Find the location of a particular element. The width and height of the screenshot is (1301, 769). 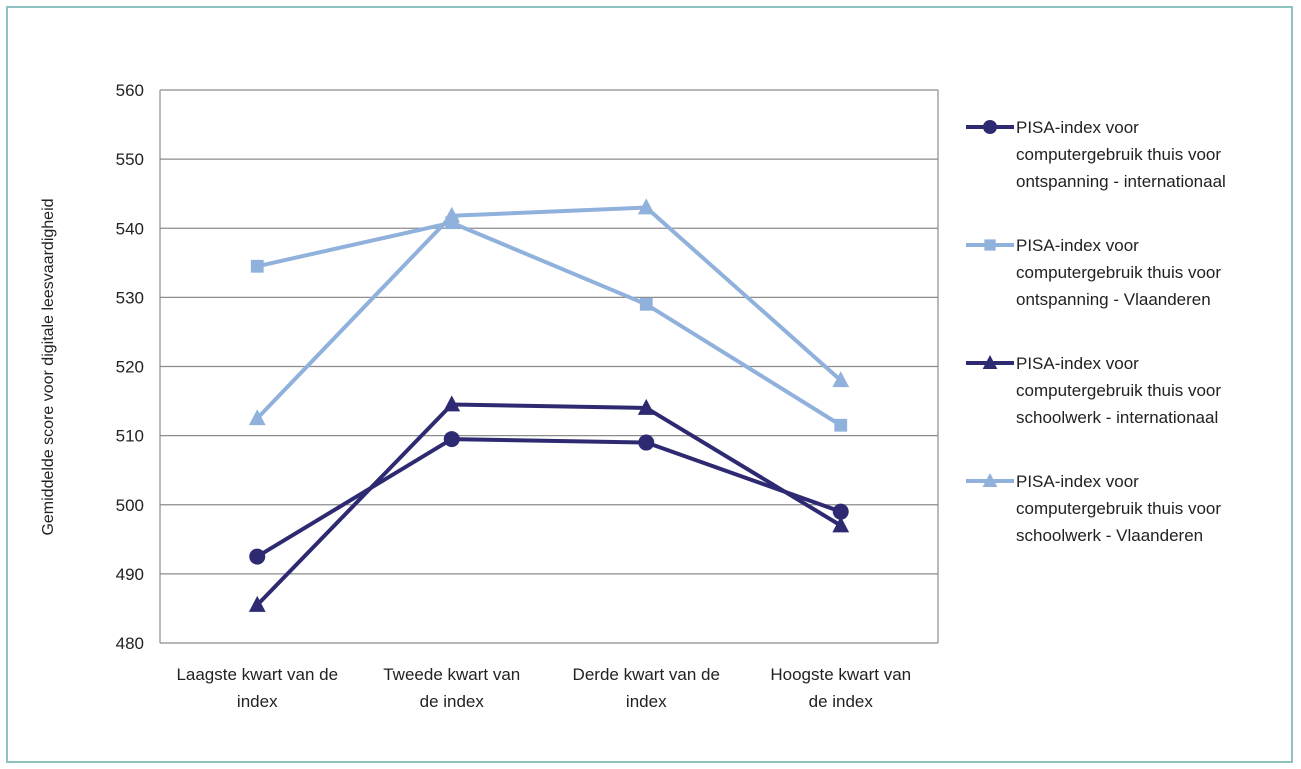

y-tick-label: 540 is located at coordinates (130, 228).